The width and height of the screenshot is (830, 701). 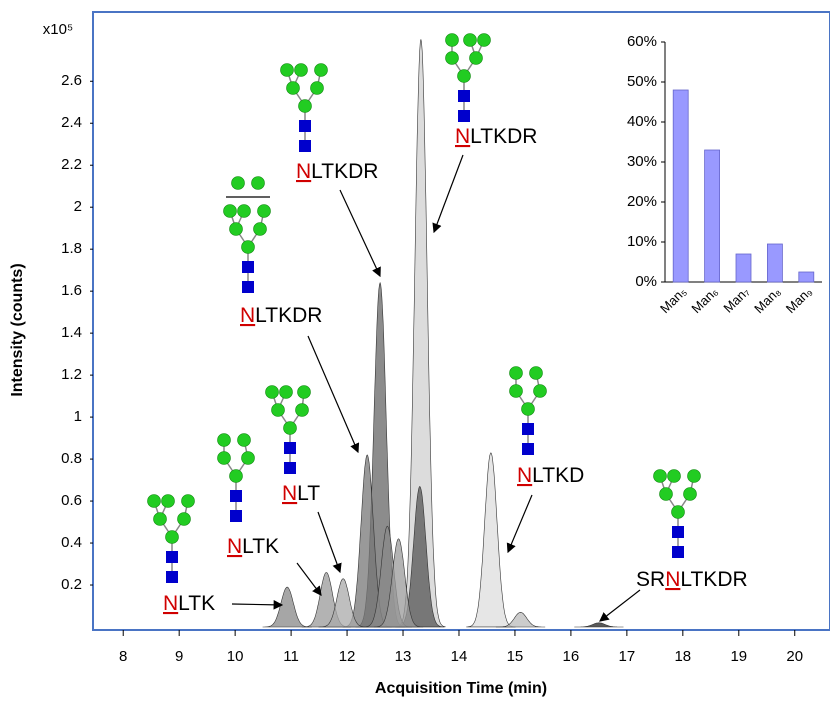 What do you see at coordinates (71, 80) in the screenshot?
I see `y-tick-label: 2.6` at bounding box center [71, 80].